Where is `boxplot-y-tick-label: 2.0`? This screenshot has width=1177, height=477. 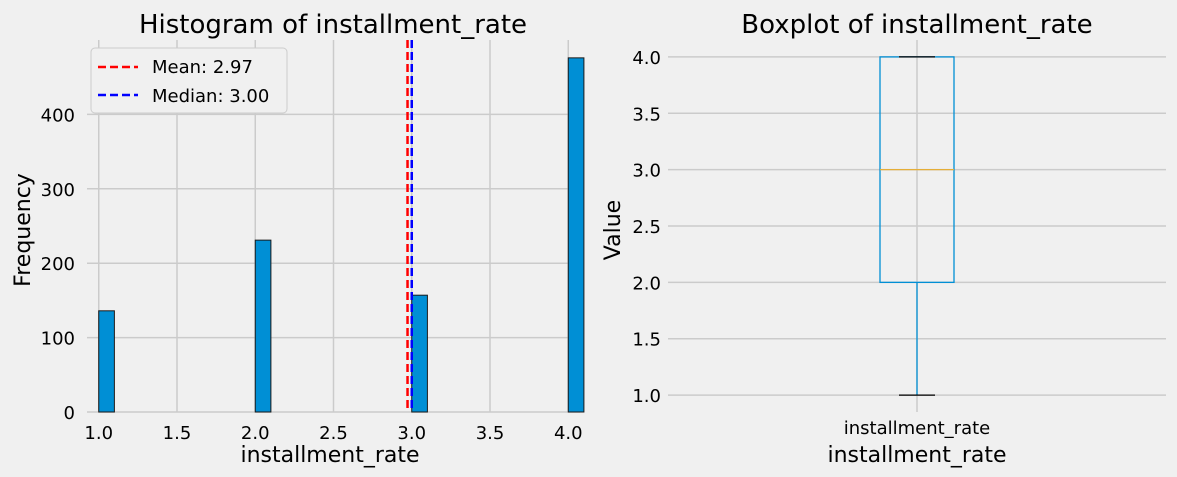
boxplot-y-tick-label: 2.0 is located at coordinates (646, 283).